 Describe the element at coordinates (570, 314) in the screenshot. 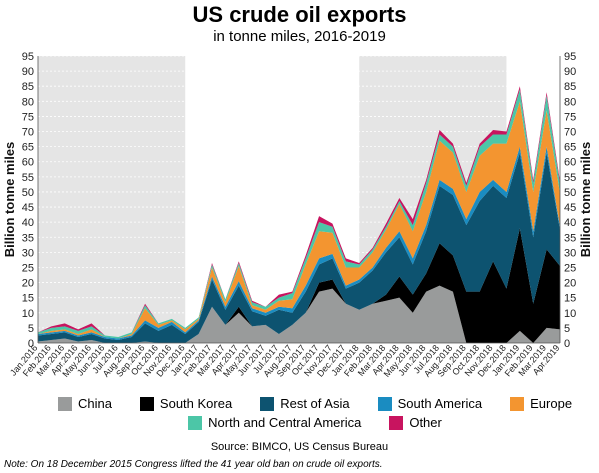

I see `y-tick-label-right: 10` at that location.